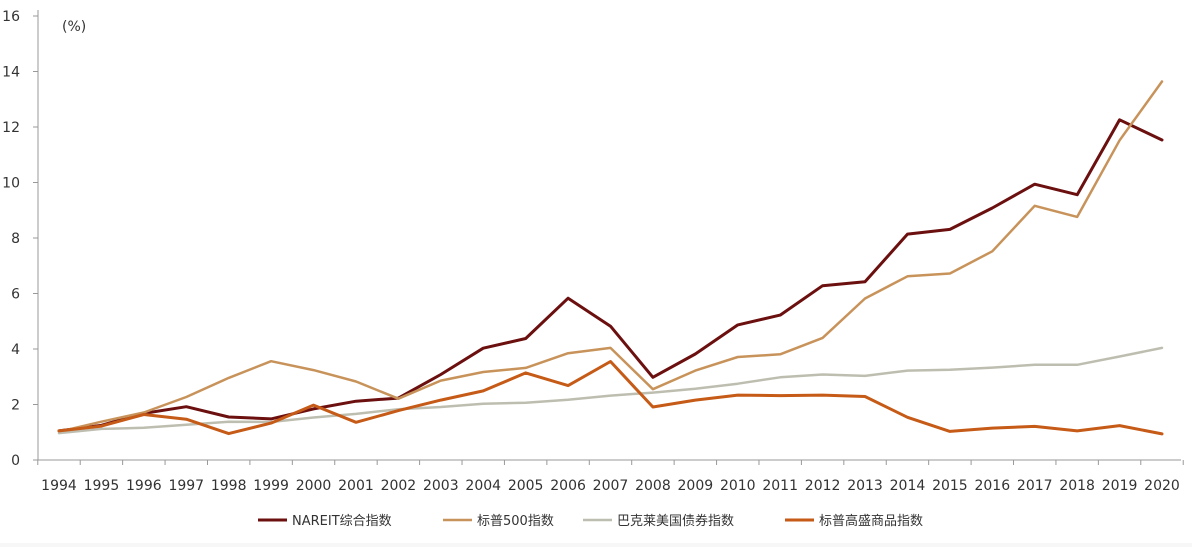 This screenshot has width=1192, height=547. I want to click on y-tick-label: 14, so click(11, 73).